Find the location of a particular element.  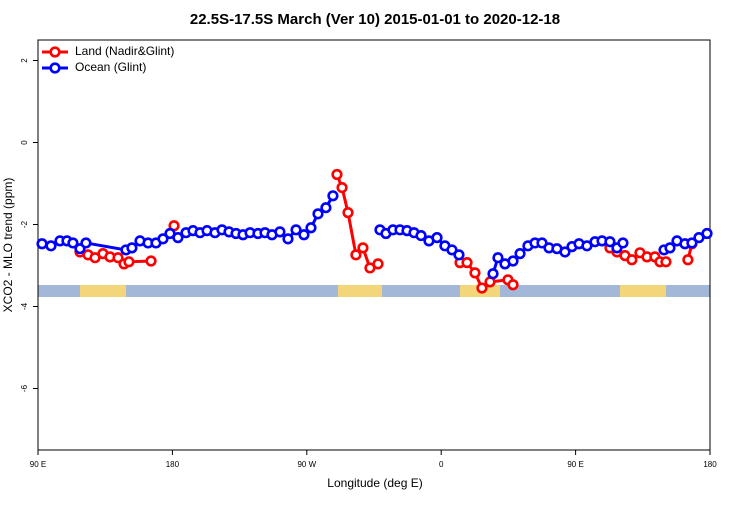

legend-label: Land (Nadir&Glint) is located at coordinates (124, 51).